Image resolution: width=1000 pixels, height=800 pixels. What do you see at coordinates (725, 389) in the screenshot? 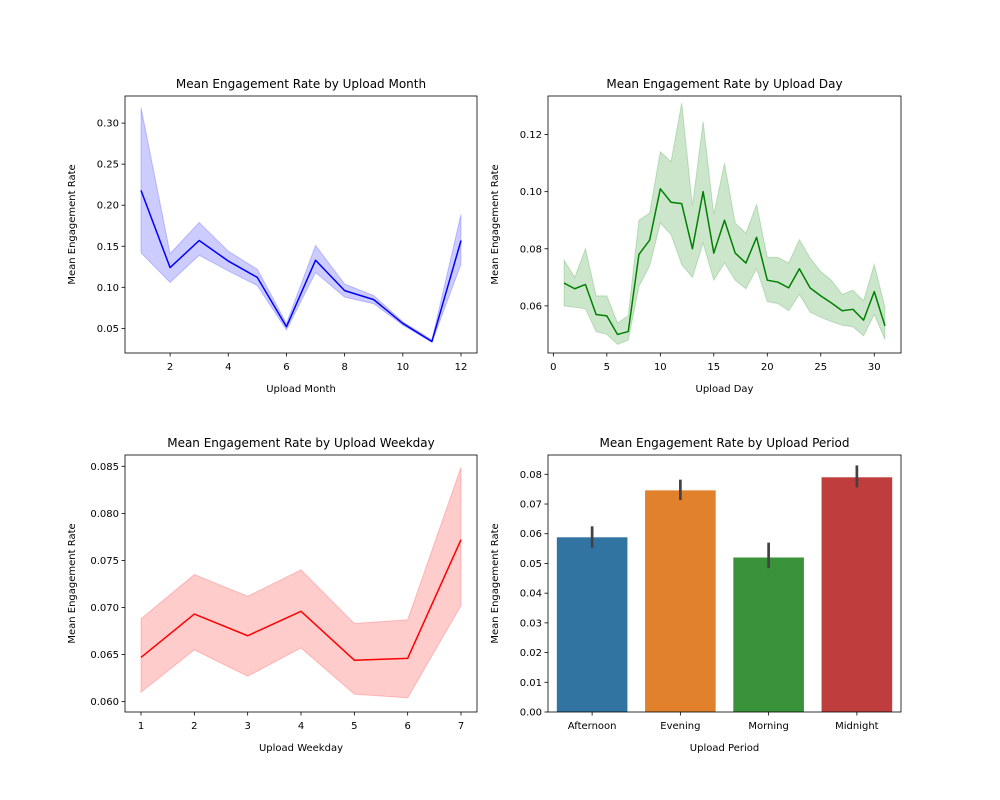
I see `x-axis-label: Upload Day` at bounding box center [725, 389].